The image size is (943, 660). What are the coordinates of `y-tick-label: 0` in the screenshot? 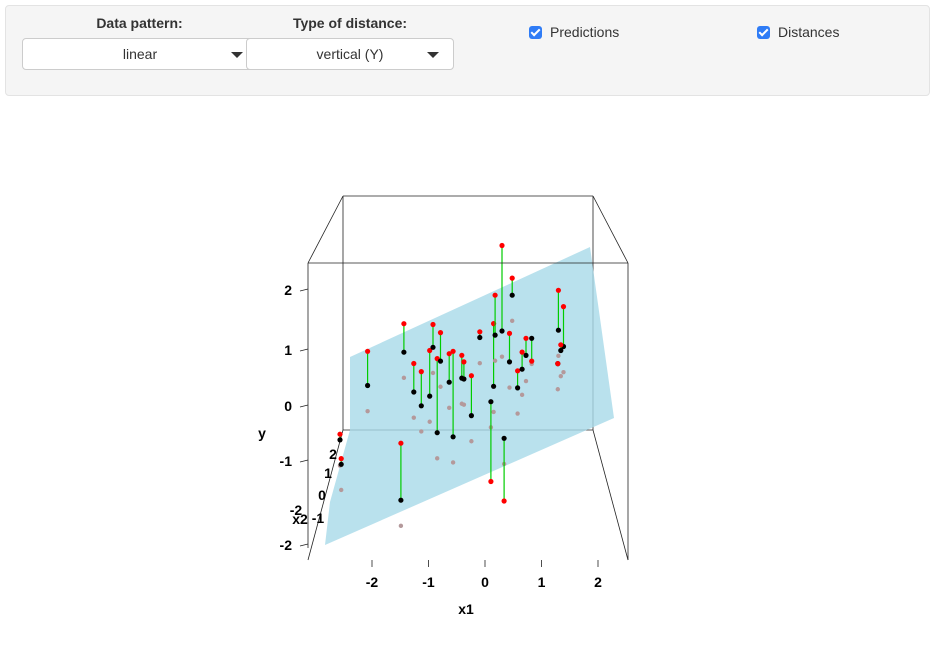 It's located at (288, 406).